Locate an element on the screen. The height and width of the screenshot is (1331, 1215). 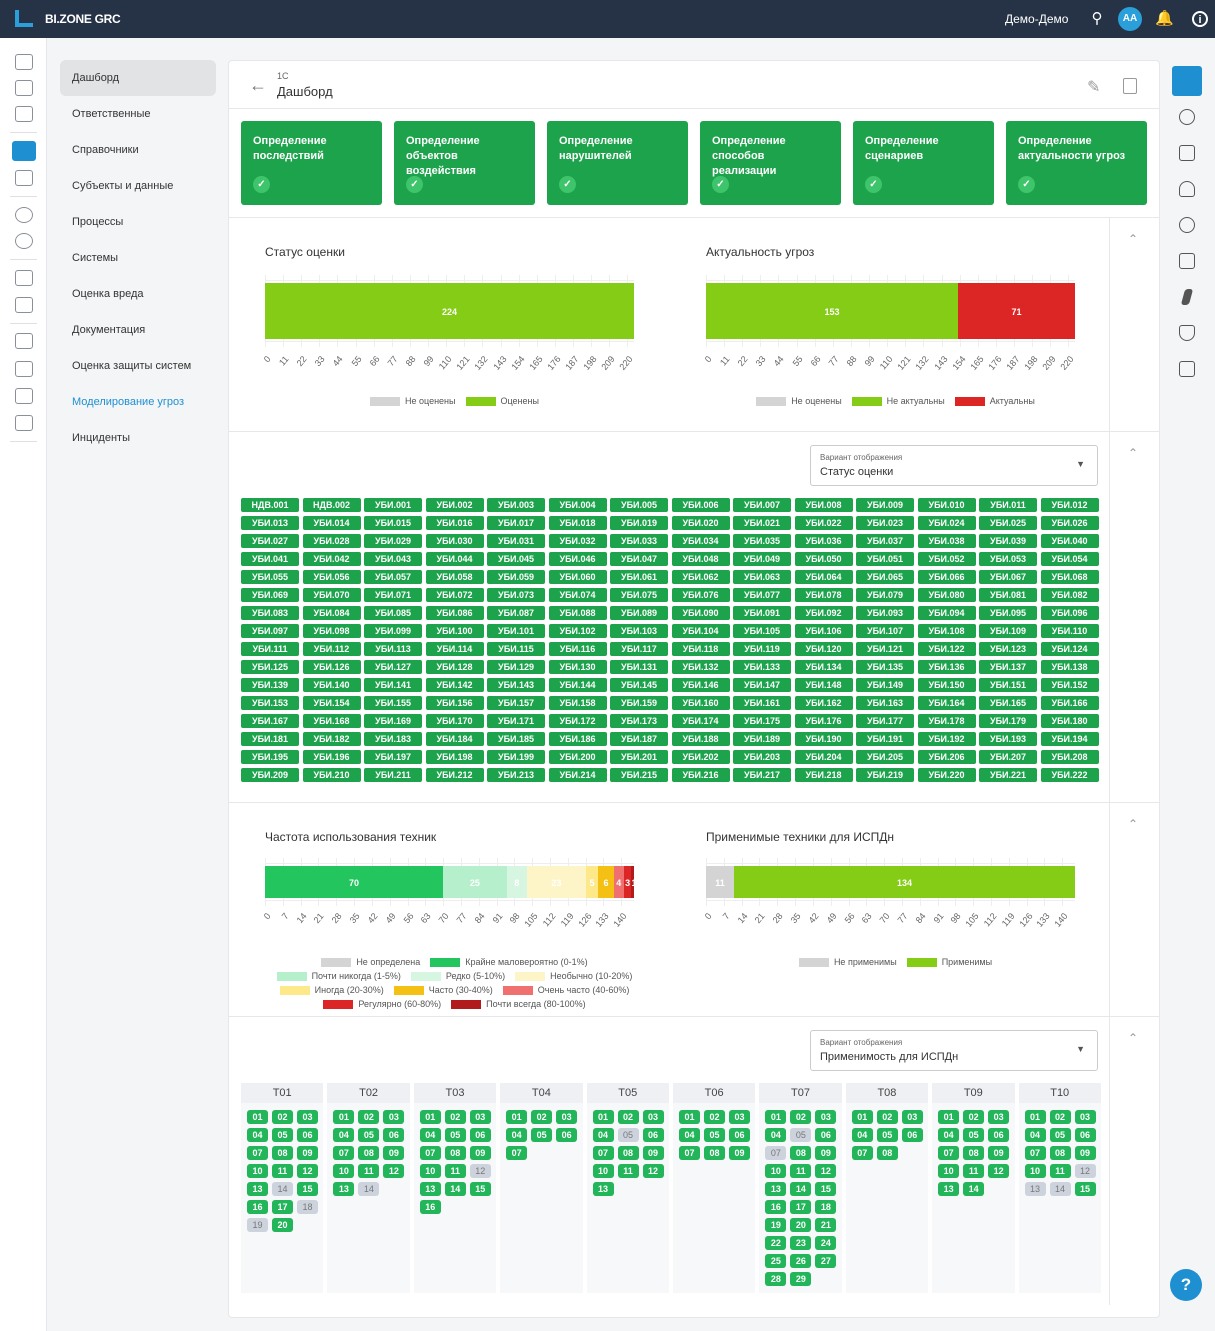
bar-segment: 6 is located at coordinates (606, 882).